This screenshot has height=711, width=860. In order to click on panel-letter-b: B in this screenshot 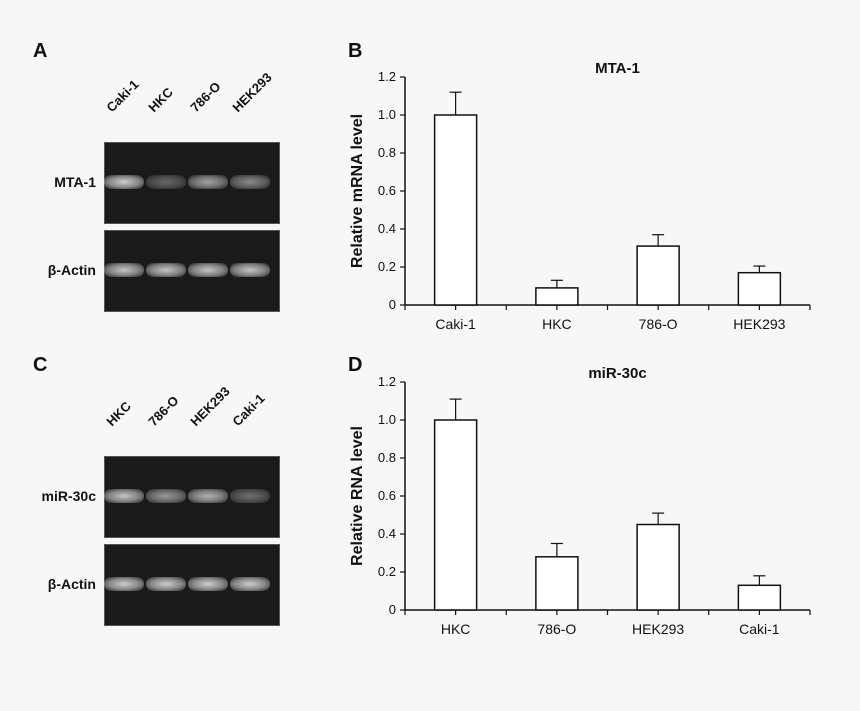, I will do `click(355, 51)`.